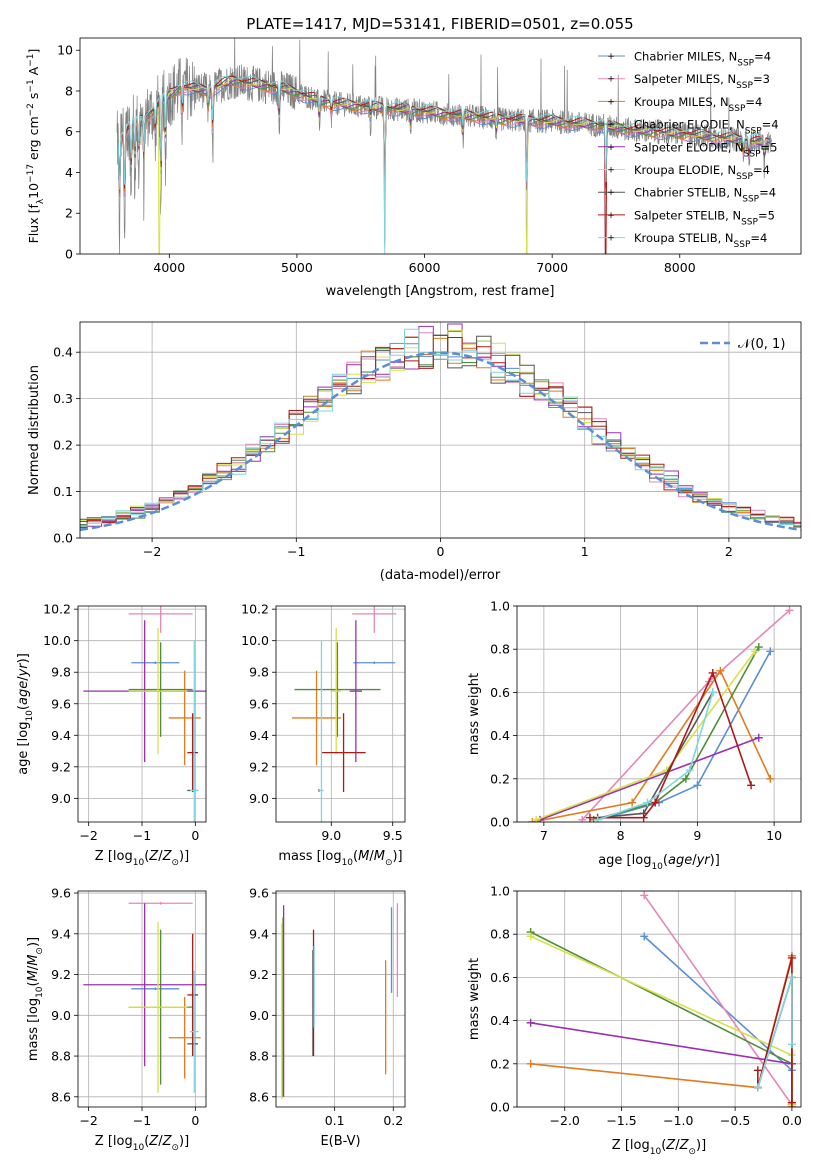 The width and height of the screenshot is (819, 1170). What do you see at coordinates (678, 1120) in the screenshot?
I see `x-tick-label: −1.0` at bounding box center [678, 1120].